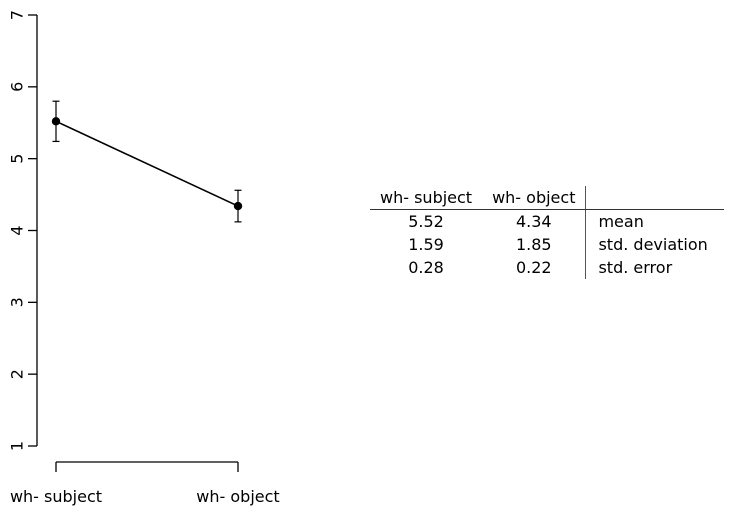 This screenshot has width=742, height=507. I want to click on cell-mean-label: mean, so click(655, 221).